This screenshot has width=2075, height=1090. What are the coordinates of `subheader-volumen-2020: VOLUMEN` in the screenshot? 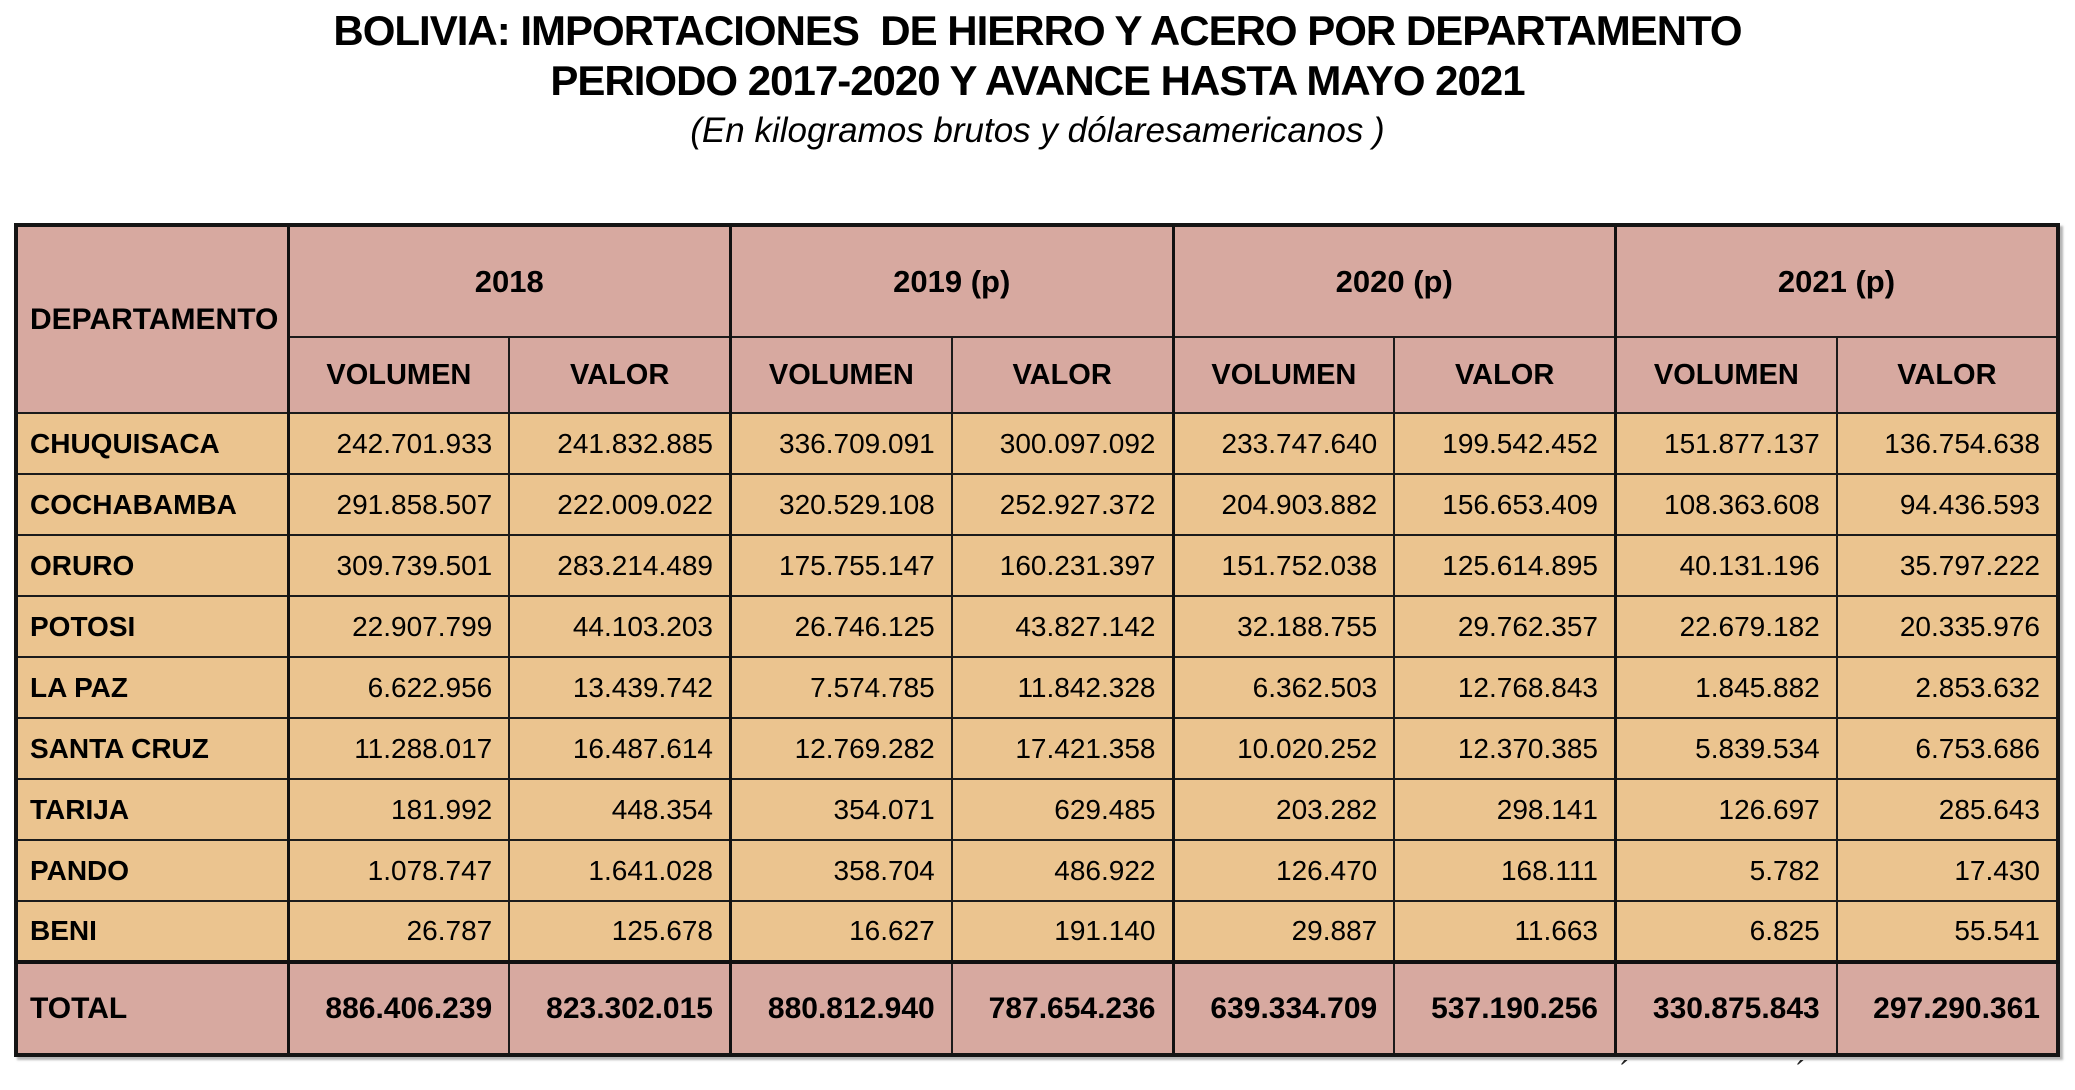 It's located at (1283, 375).